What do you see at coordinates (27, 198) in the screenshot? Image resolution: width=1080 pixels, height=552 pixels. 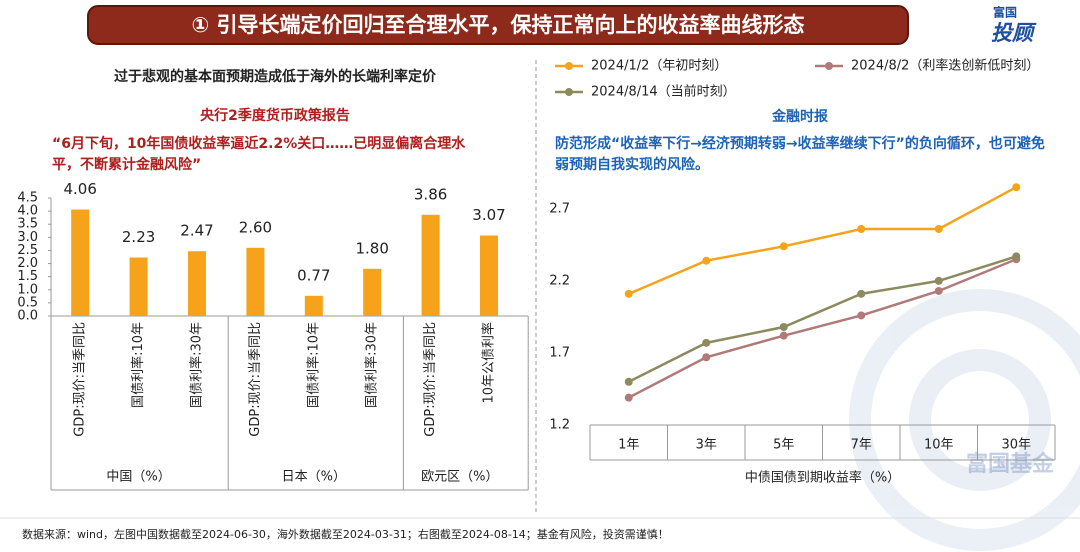 I see `y-tick-label: 4.5` at bounding box center [27, 198].